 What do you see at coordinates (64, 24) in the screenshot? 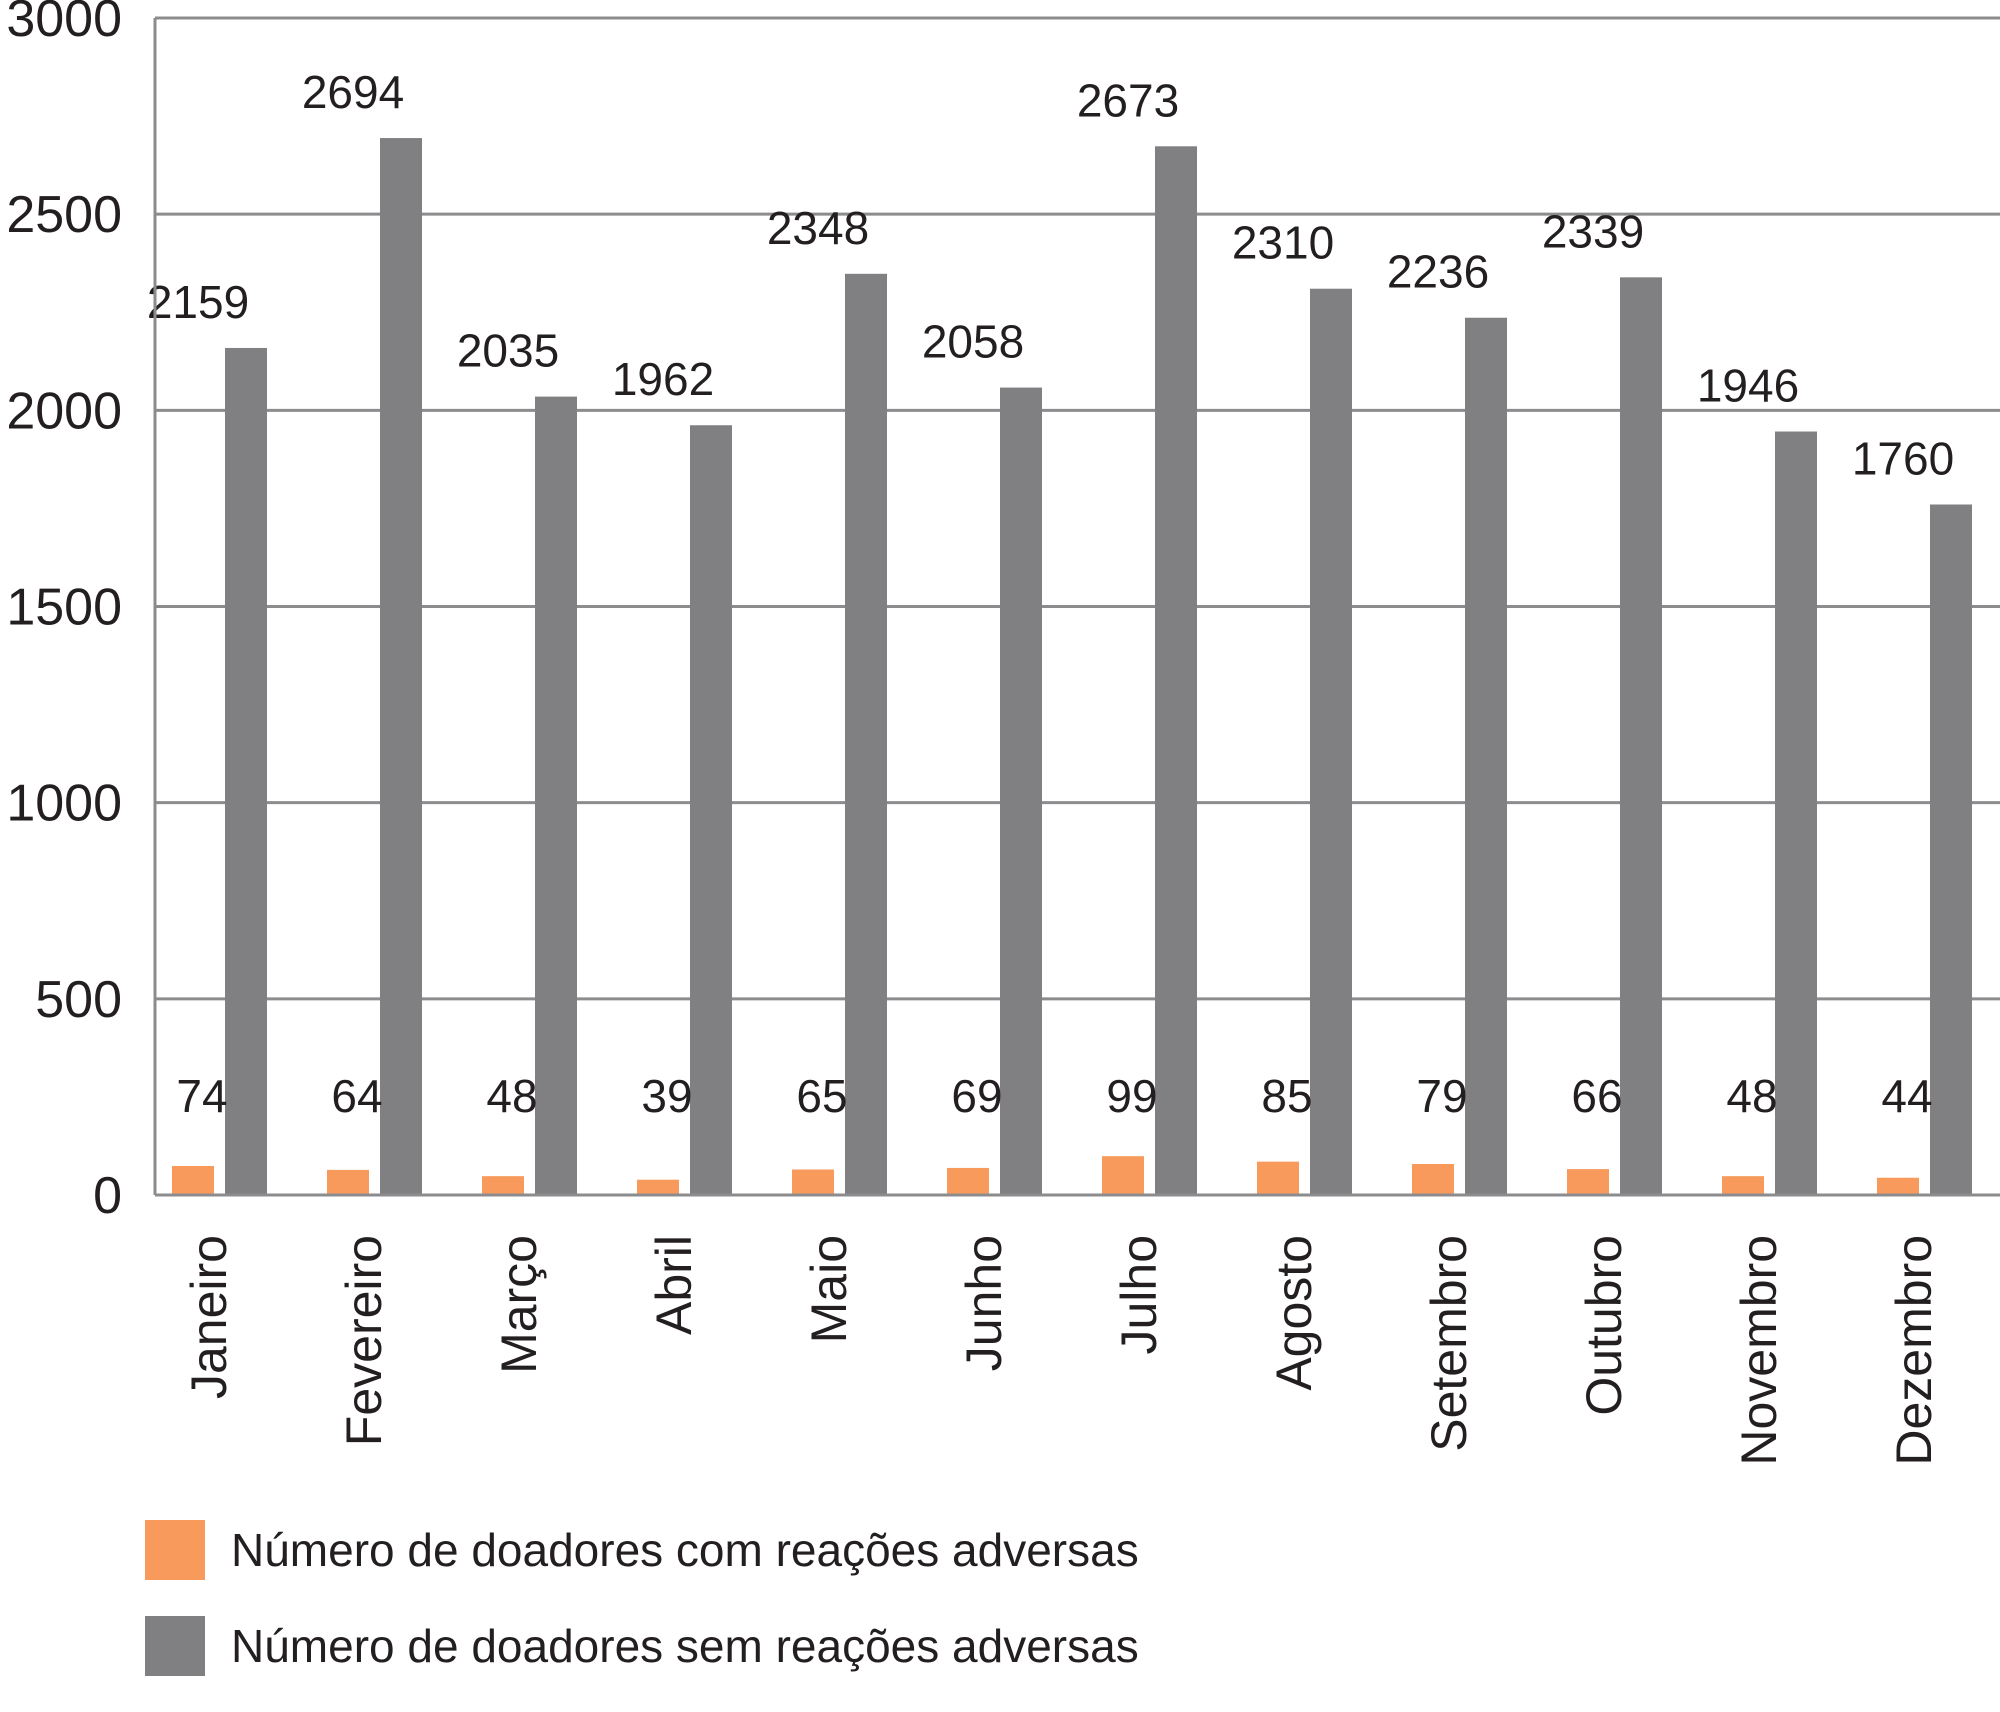
I see `y-tick-label: 3000` at bounding box center [64, 24].